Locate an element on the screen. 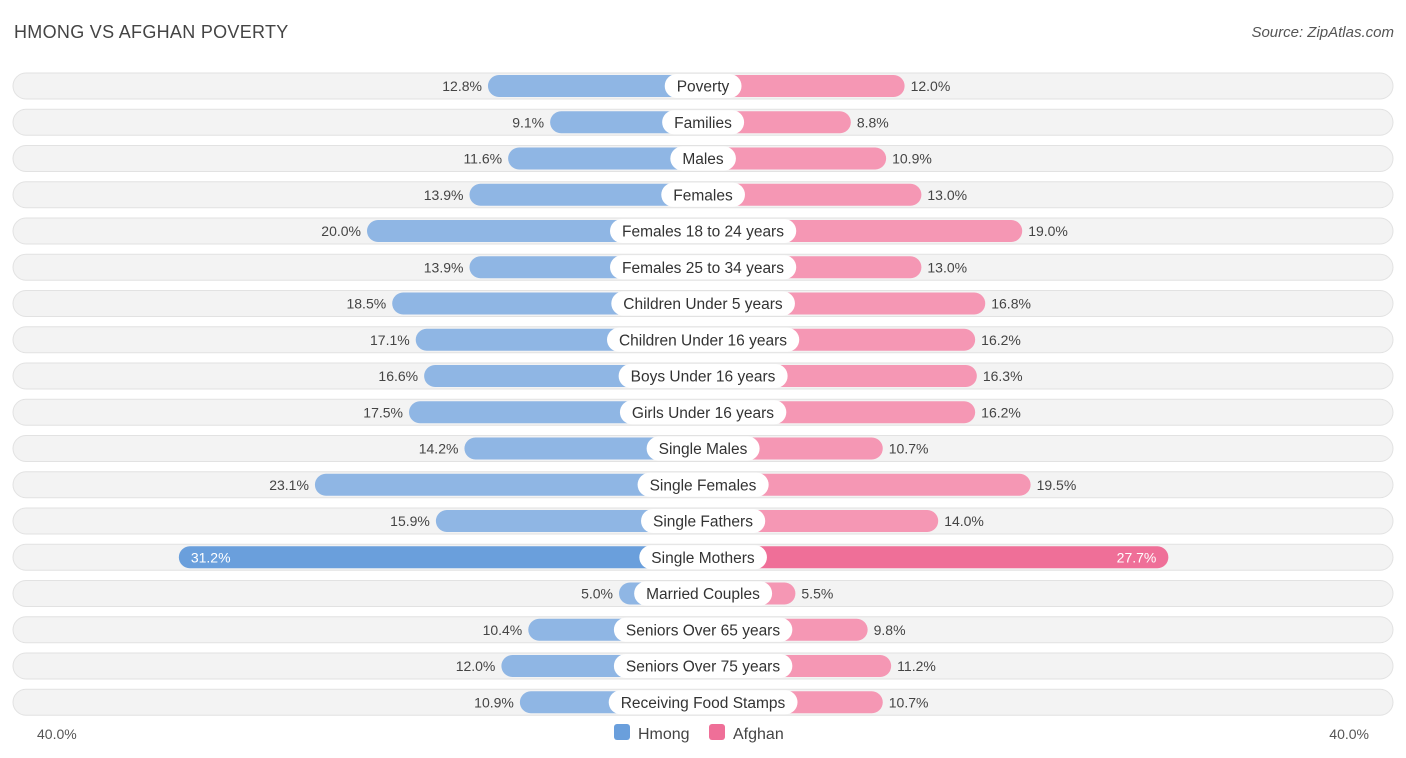  category-label: Seniors Over 75 years is located at coordinates (703, 667).